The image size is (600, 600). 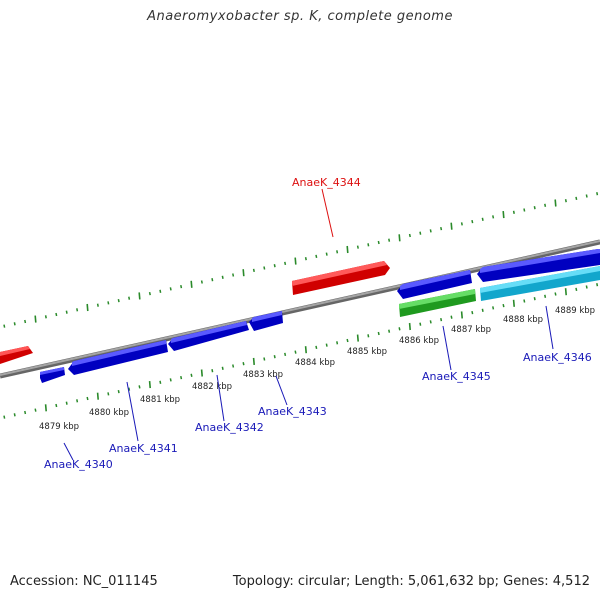 I want to click on gene-label-4343: AnaeK_4343, so click(x=292, y=411).